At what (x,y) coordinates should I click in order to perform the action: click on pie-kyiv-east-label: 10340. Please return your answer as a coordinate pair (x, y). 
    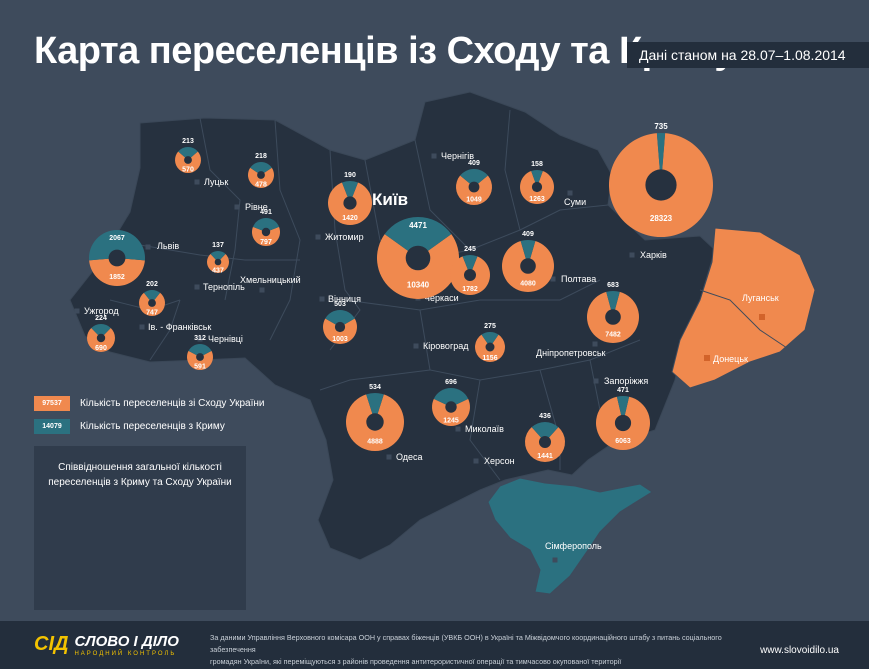
    Looking at the image, I should click on (418, 284).